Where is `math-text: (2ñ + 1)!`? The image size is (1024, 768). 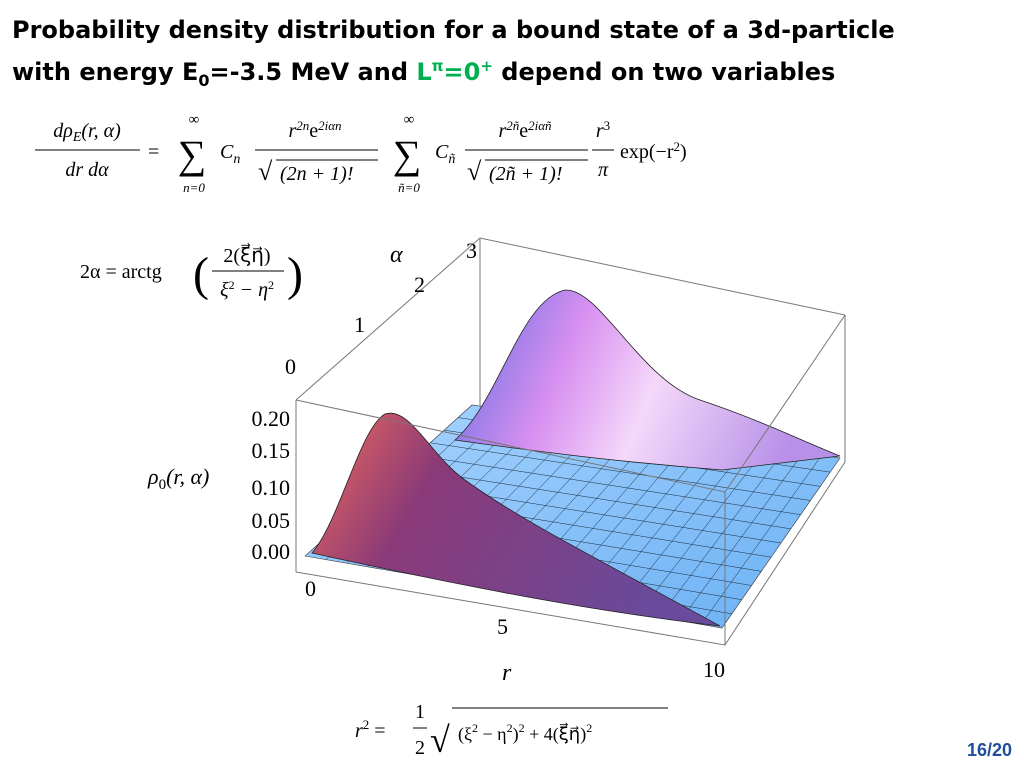
math-text: (2ñ + 1)! is located at coordinates (525, 174).